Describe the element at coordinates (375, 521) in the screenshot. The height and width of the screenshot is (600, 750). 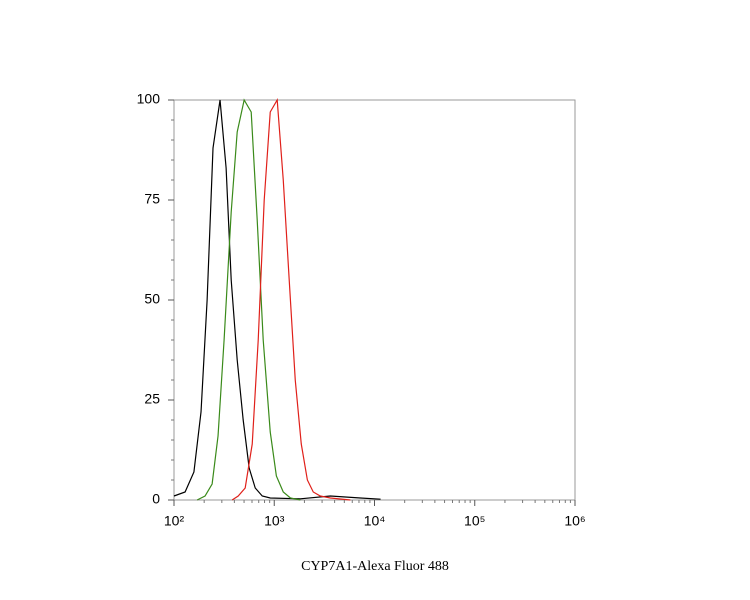
I see `x-tick-label: 10⁴` at that location.